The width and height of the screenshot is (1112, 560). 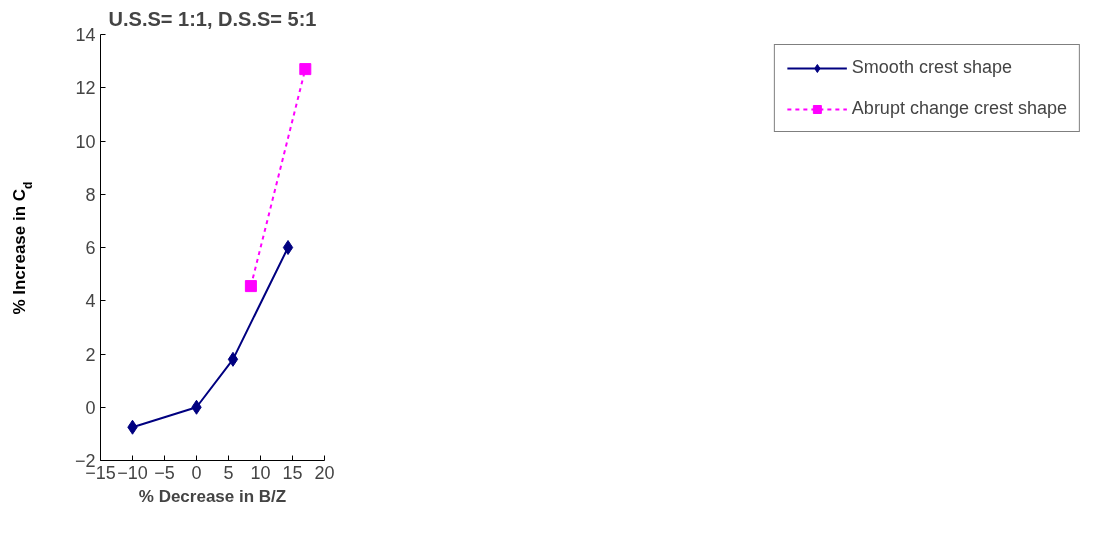 What do you see at coordinates (196, 472) in the screenshot?
I see `x-tick-label: 0` at bounding box center [196, 472].